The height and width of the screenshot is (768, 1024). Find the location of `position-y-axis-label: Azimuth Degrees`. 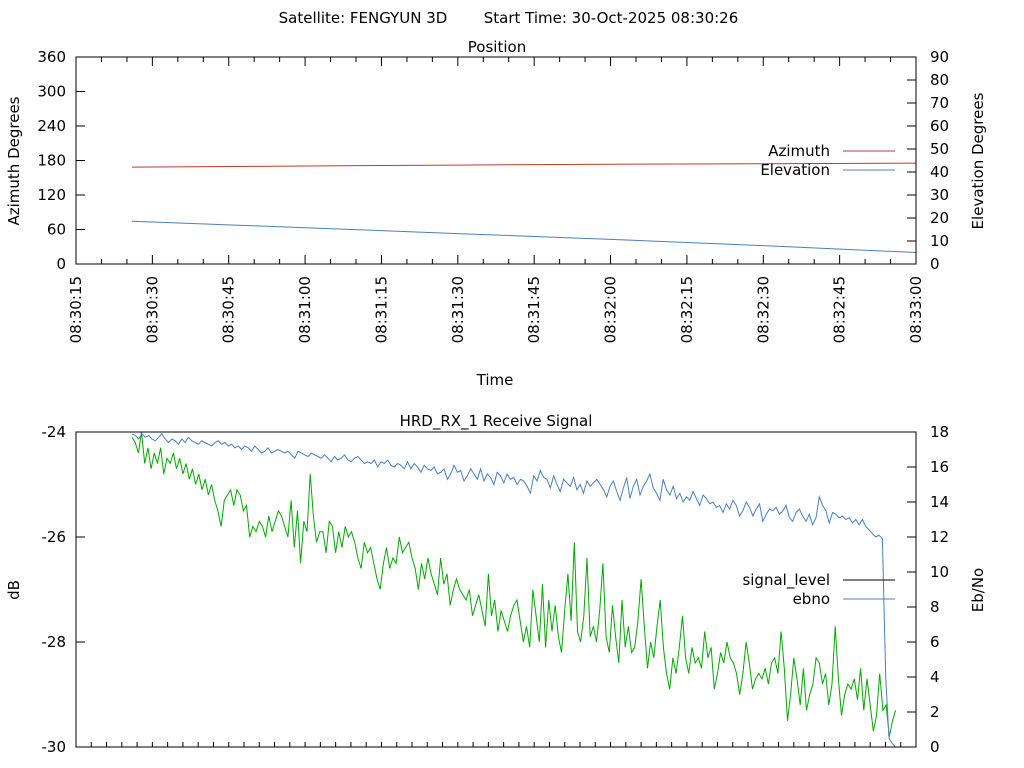

position-y-axis-label: Azimuth Degrees is located at coordinates (14, 160).